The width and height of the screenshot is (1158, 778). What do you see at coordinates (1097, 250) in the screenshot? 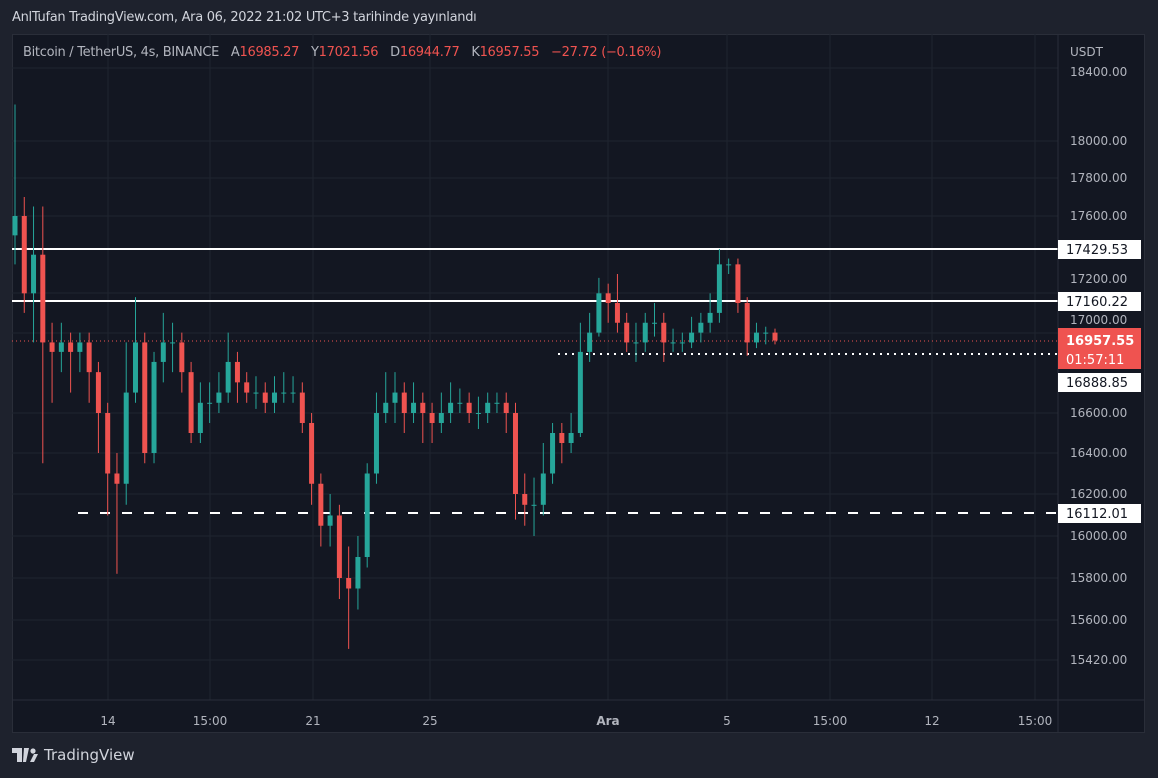
I see `resistance-high-label: 17429.53` at bounding box center [1097, 250].